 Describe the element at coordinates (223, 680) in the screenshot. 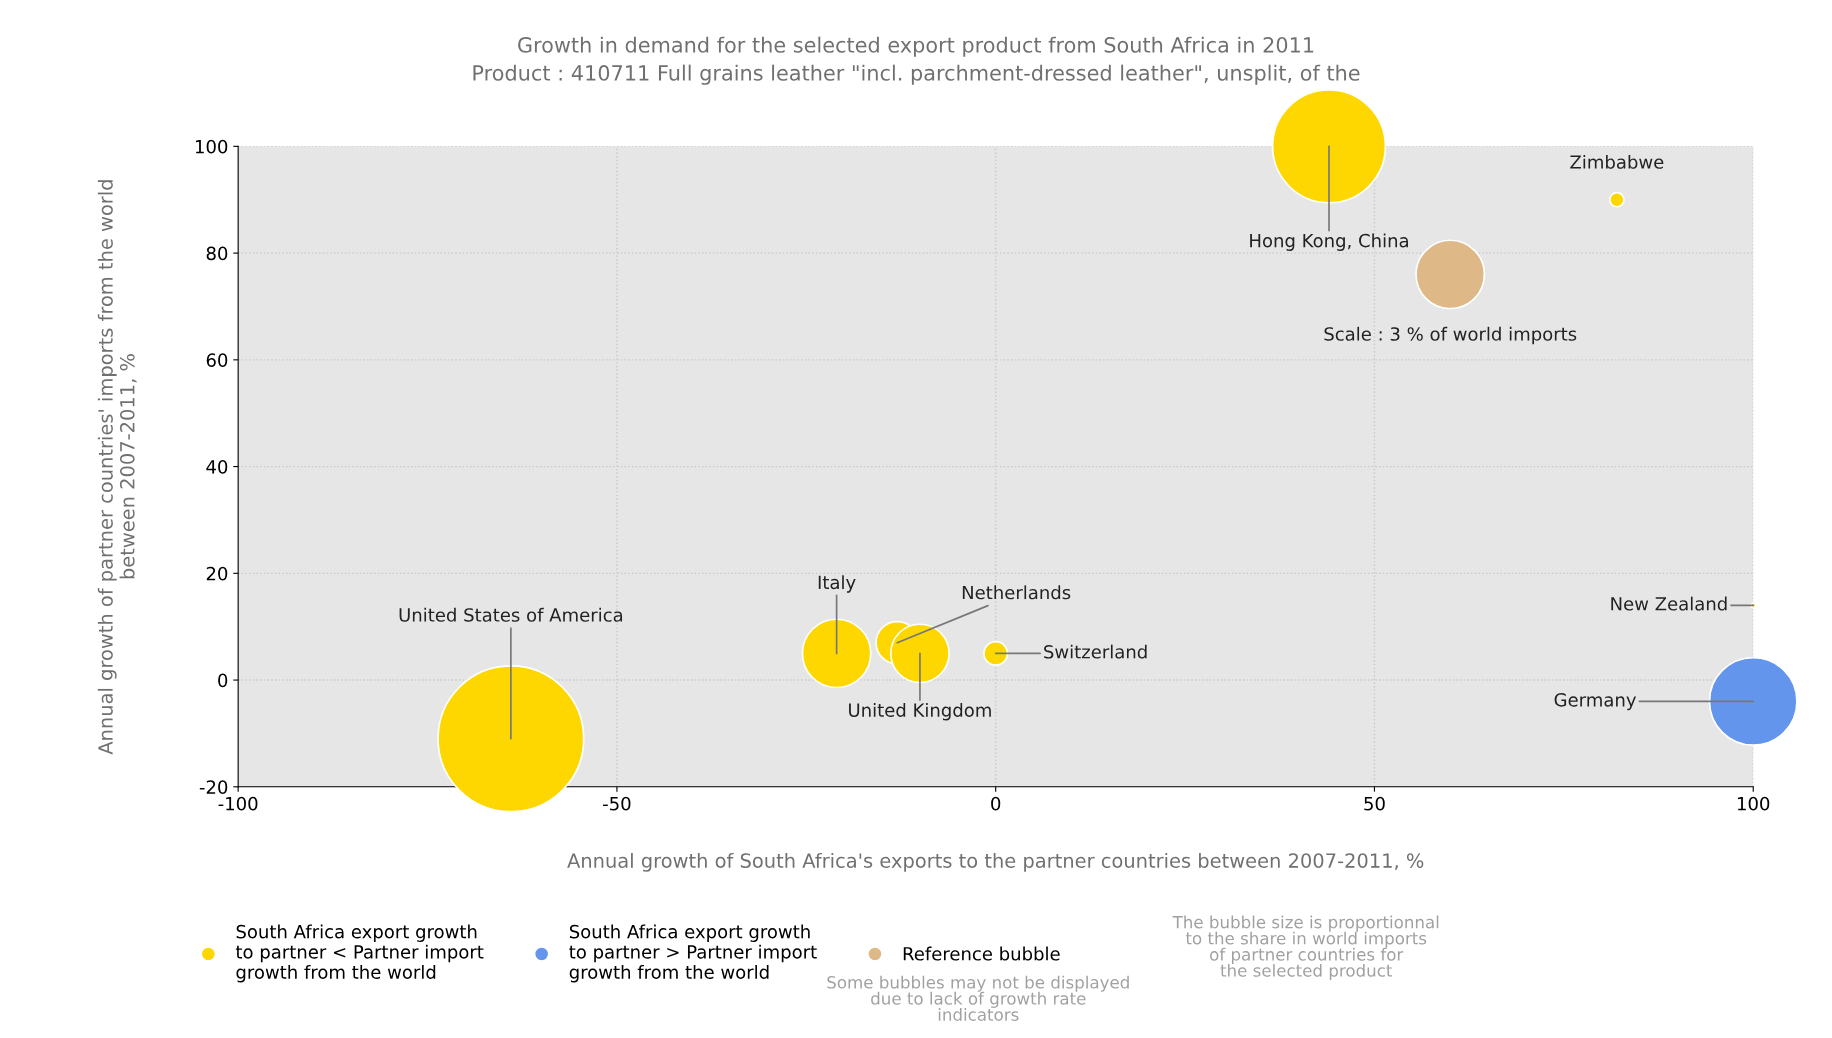

I see `y-tick-label: 0` at that location.